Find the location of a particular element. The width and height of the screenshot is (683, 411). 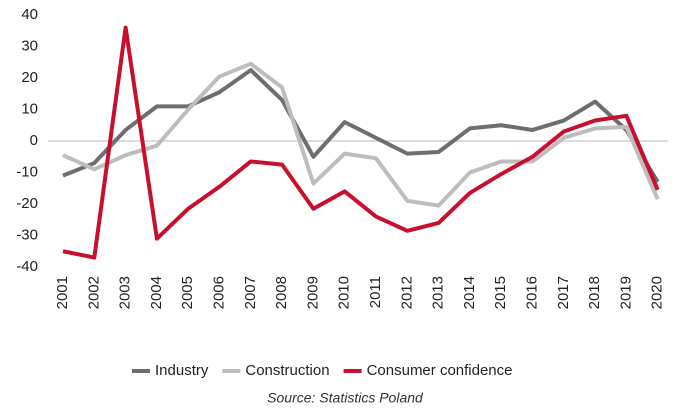

y-tick-label: -10 is located at coordinates (27, 171).